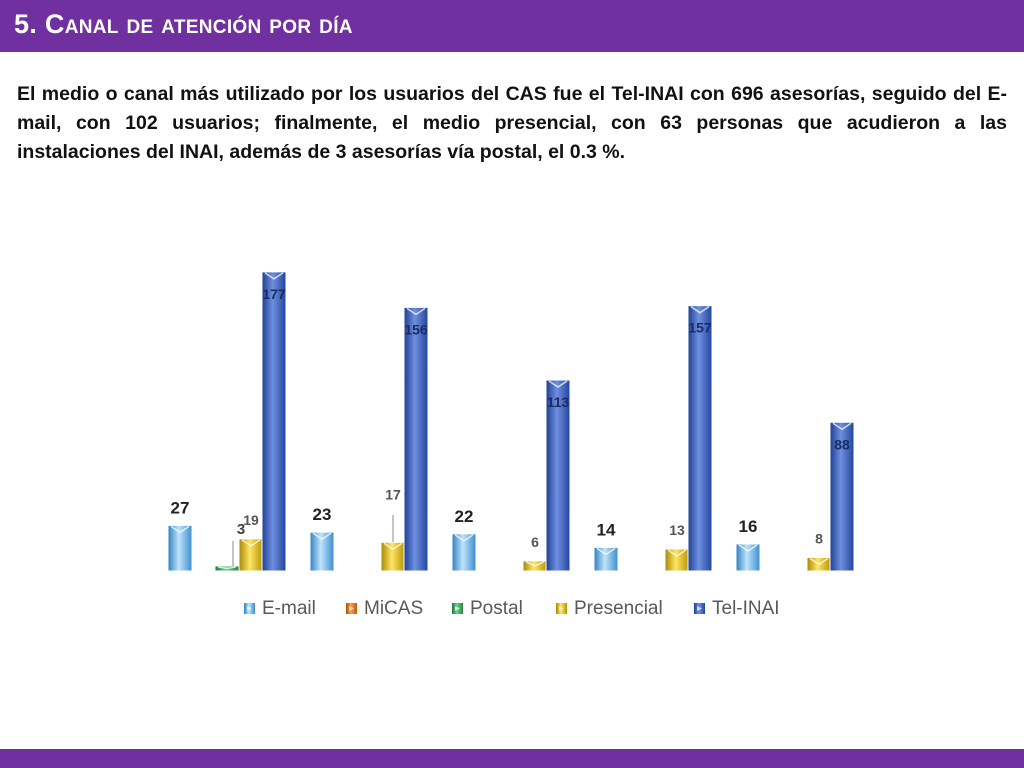 The image size is (1024, 768). I want to click on data-label-email-4: 14, so click(606, 529).